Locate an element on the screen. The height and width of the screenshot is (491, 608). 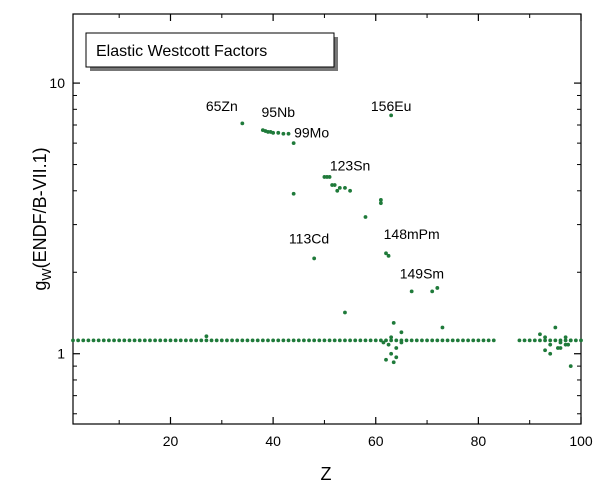
annotation-label: 149Sm is located at coordinates (422, 273).